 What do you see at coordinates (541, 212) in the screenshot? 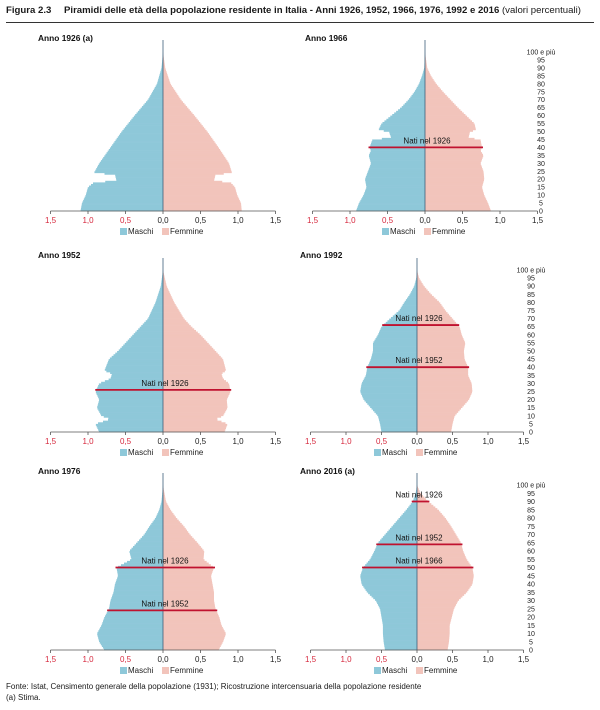
I see `age-label: 0` at bounding box center [541, 212].